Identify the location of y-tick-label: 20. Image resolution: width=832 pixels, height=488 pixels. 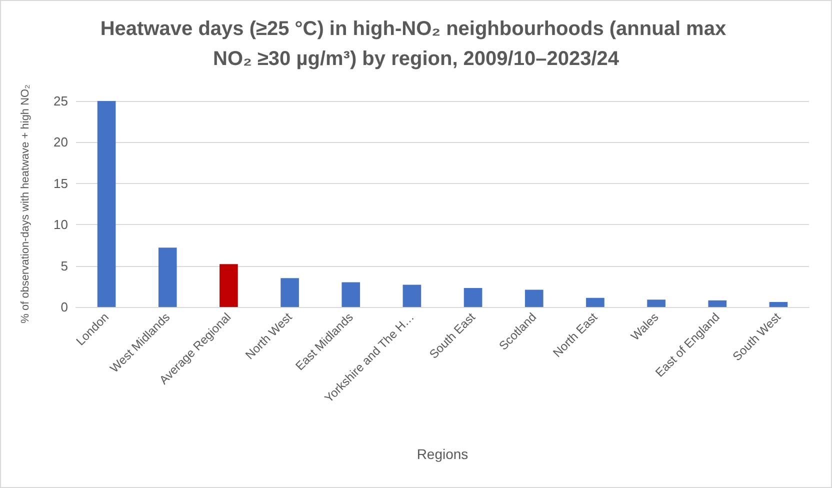
(61, 142).